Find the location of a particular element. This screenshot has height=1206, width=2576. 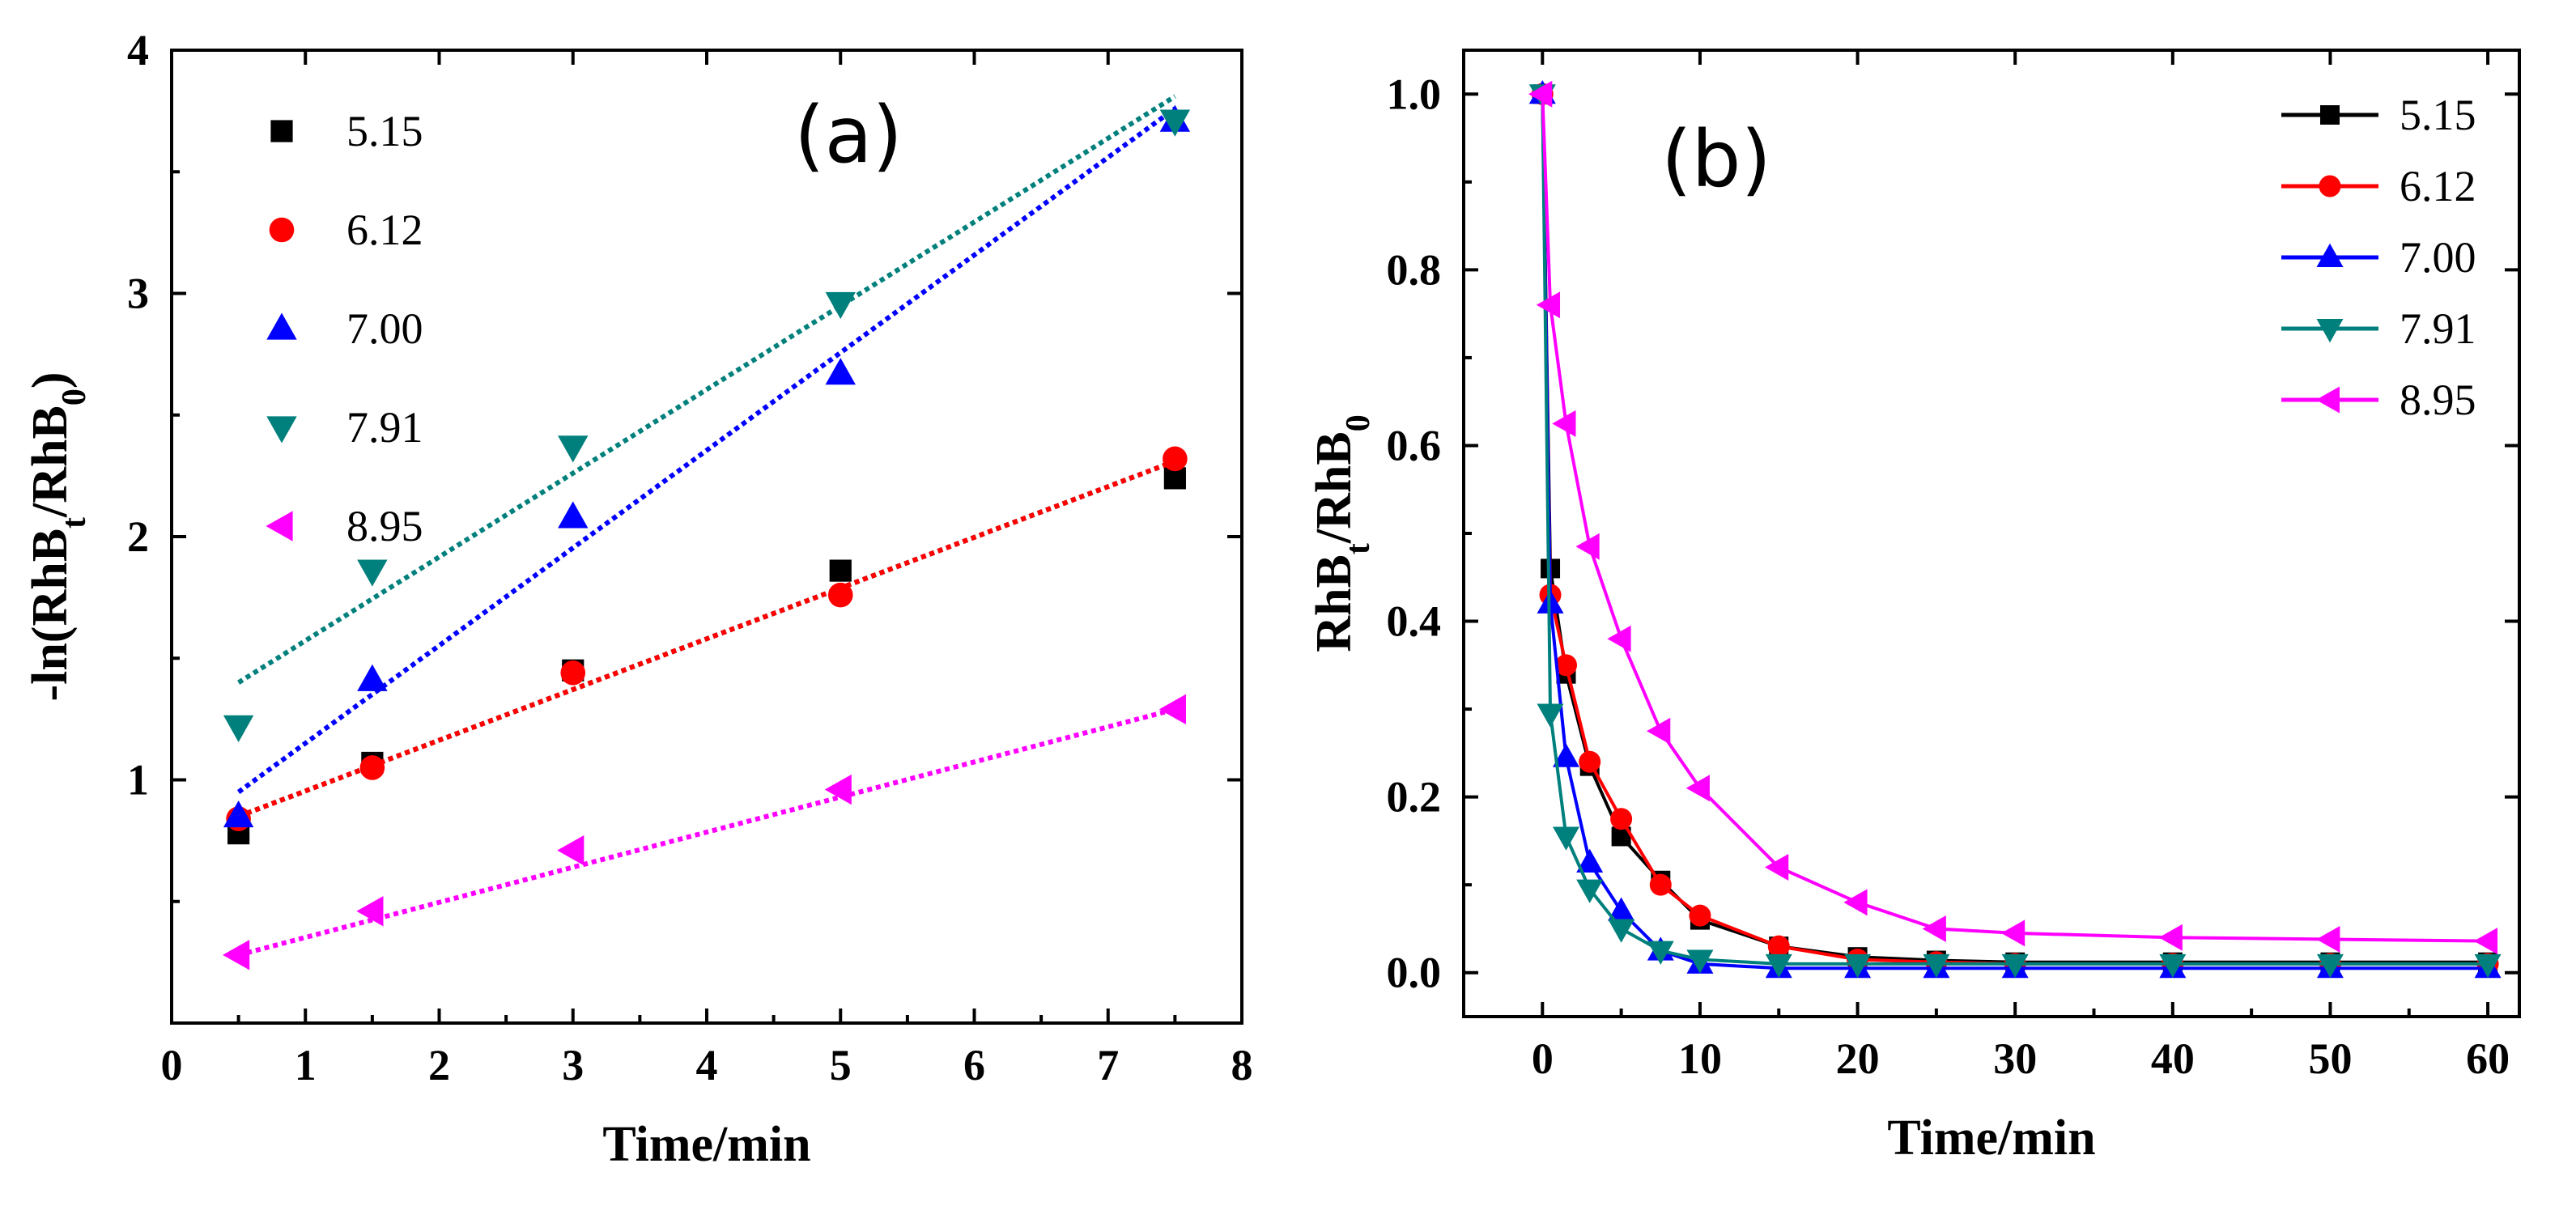

x-tick-label: 60 is located at coordinates (2488, 1058).